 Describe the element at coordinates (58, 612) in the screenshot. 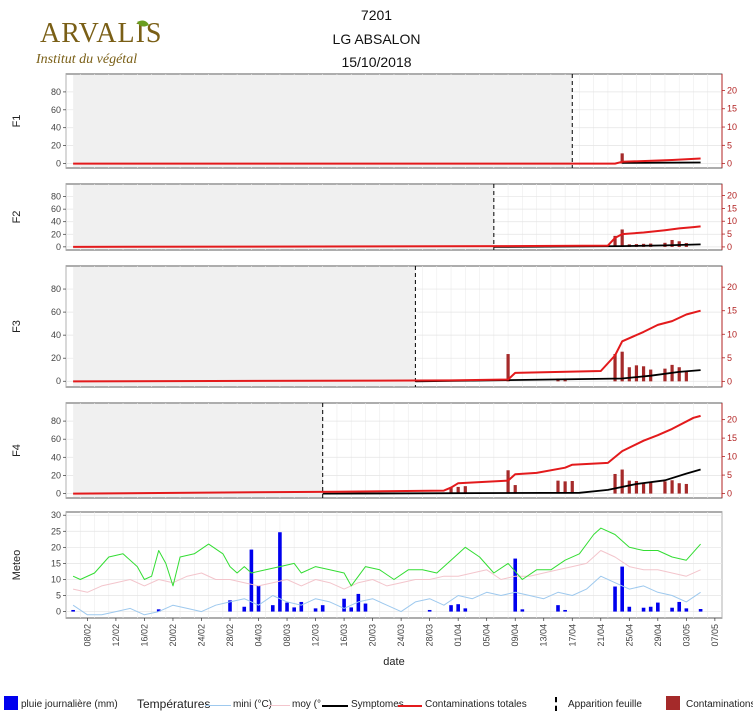

I see `meteo-tick-label: 0` at that location.